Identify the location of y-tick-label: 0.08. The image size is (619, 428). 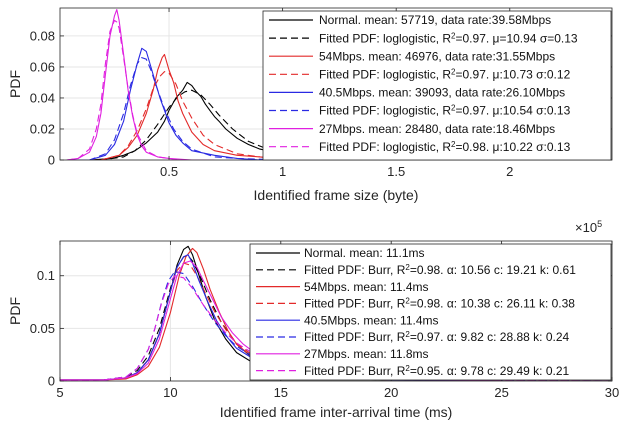
(42, 35).